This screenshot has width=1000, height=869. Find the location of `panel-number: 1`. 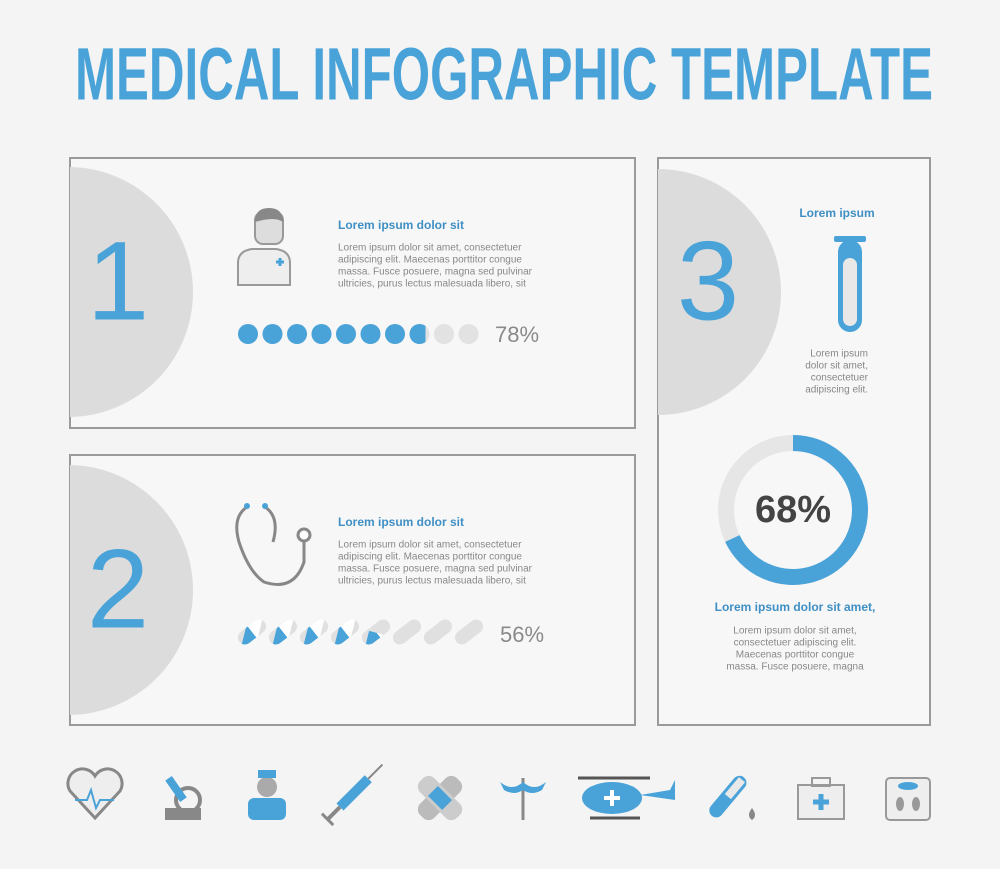

panel-number: 1 is located at coordinates (118, 281).